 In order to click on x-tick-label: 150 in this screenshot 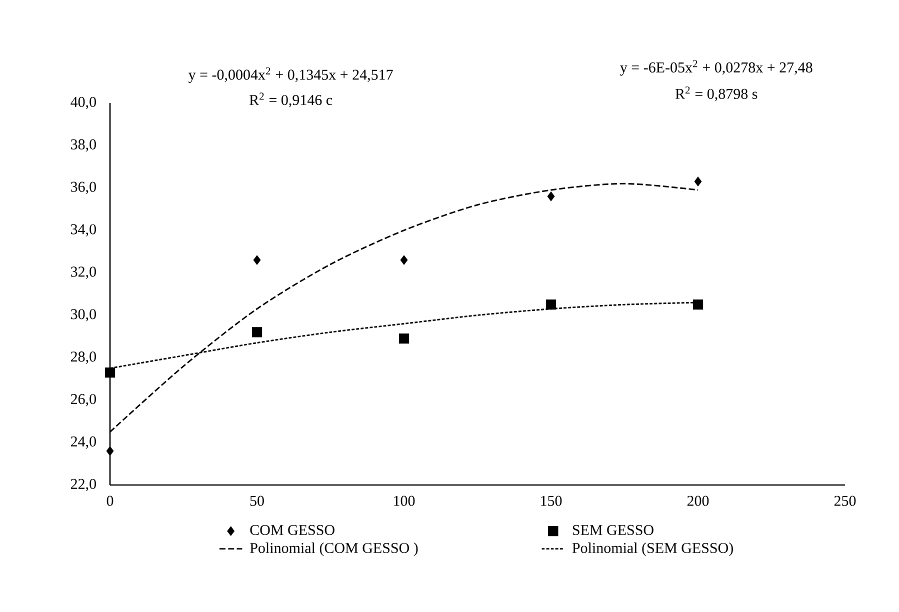, I will do `click(551, 501)`.